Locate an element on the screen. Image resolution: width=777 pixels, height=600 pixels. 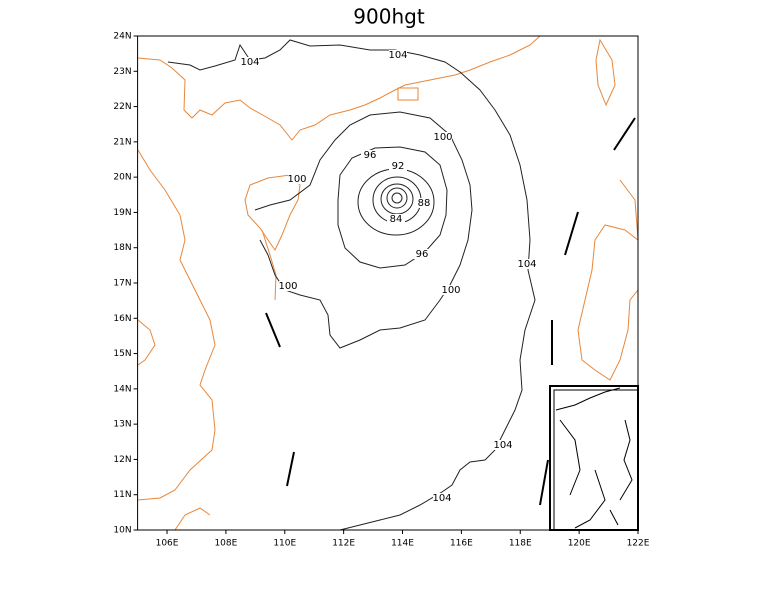
y-tick-label: 14N is located at coordinates (122, 389).